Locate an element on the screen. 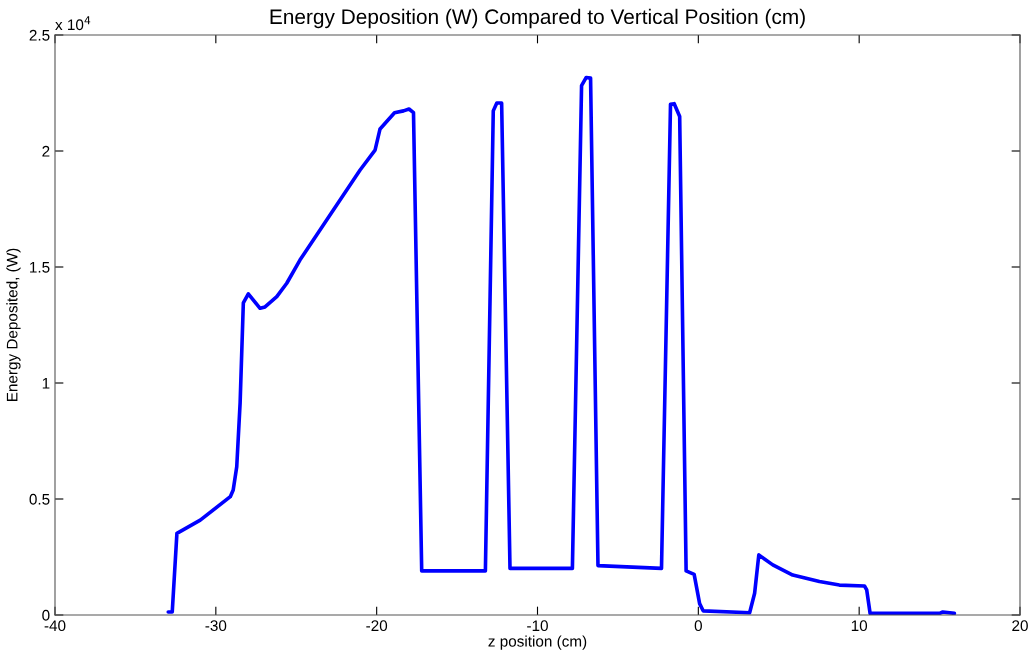 The width and height of the screenshot is (1033, 655). x-tick-label: 20 is located at coordinates (1020, 626).